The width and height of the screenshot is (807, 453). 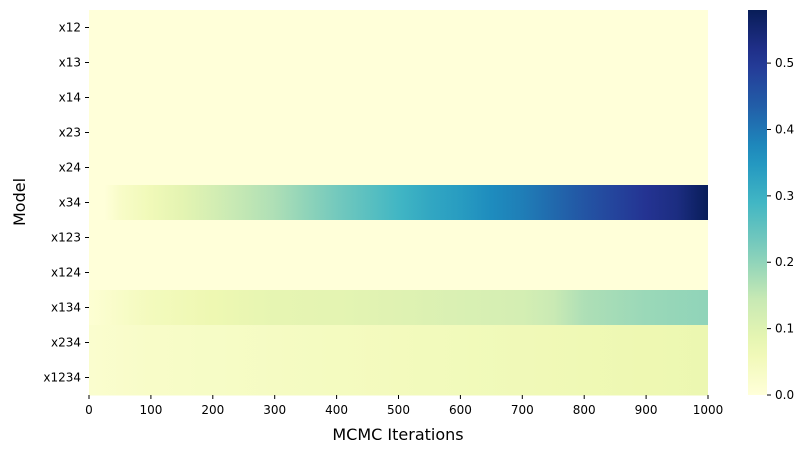 I want to click on x-tick-label: 700, so click(x=522, y=410).